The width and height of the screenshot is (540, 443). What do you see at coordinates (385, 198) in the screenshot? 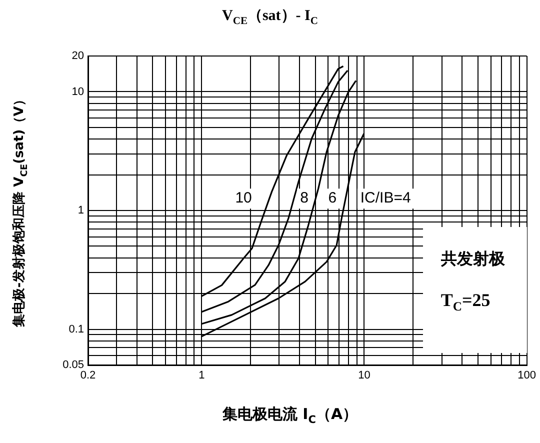
I see `annotation: IC/IB=4` at bounding box center [385, 198].